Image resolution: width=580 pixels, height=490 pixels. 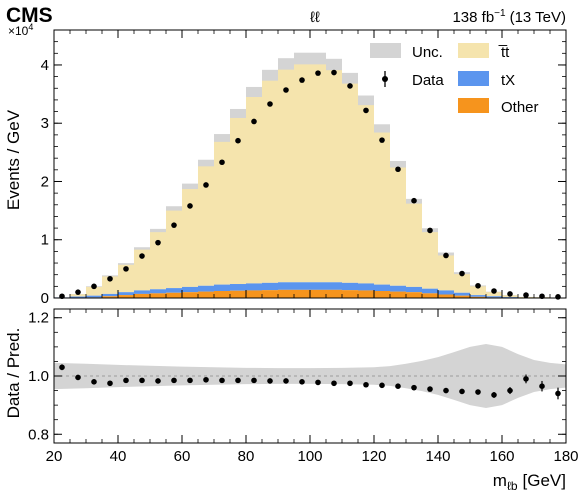 What do you see at coordinates (473, 78) in the screenshot?
I see `legend-swatch-tx` at bounding box center [473, 78].